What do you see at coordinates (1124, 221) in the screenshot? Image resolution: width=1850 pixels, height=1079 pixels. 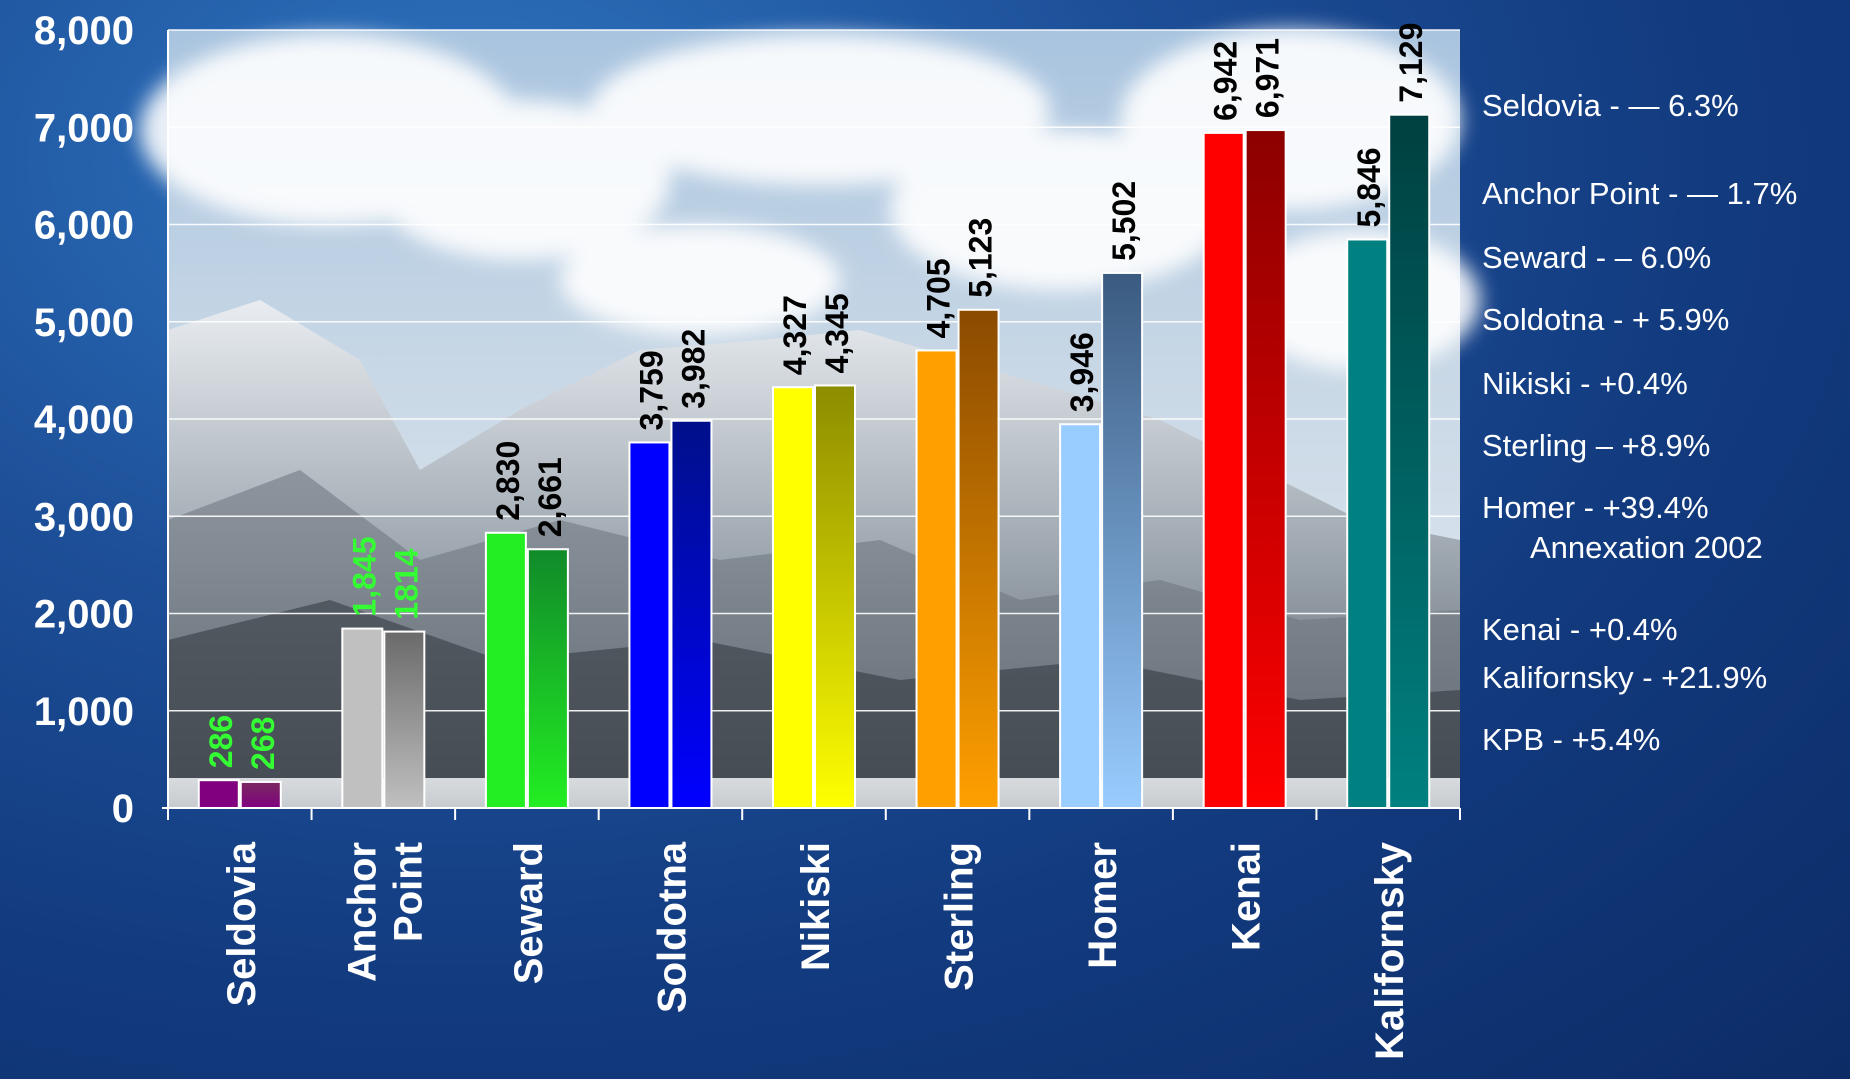 I see `bar-value-label: 5,502` at bounding box center [1124, 221].